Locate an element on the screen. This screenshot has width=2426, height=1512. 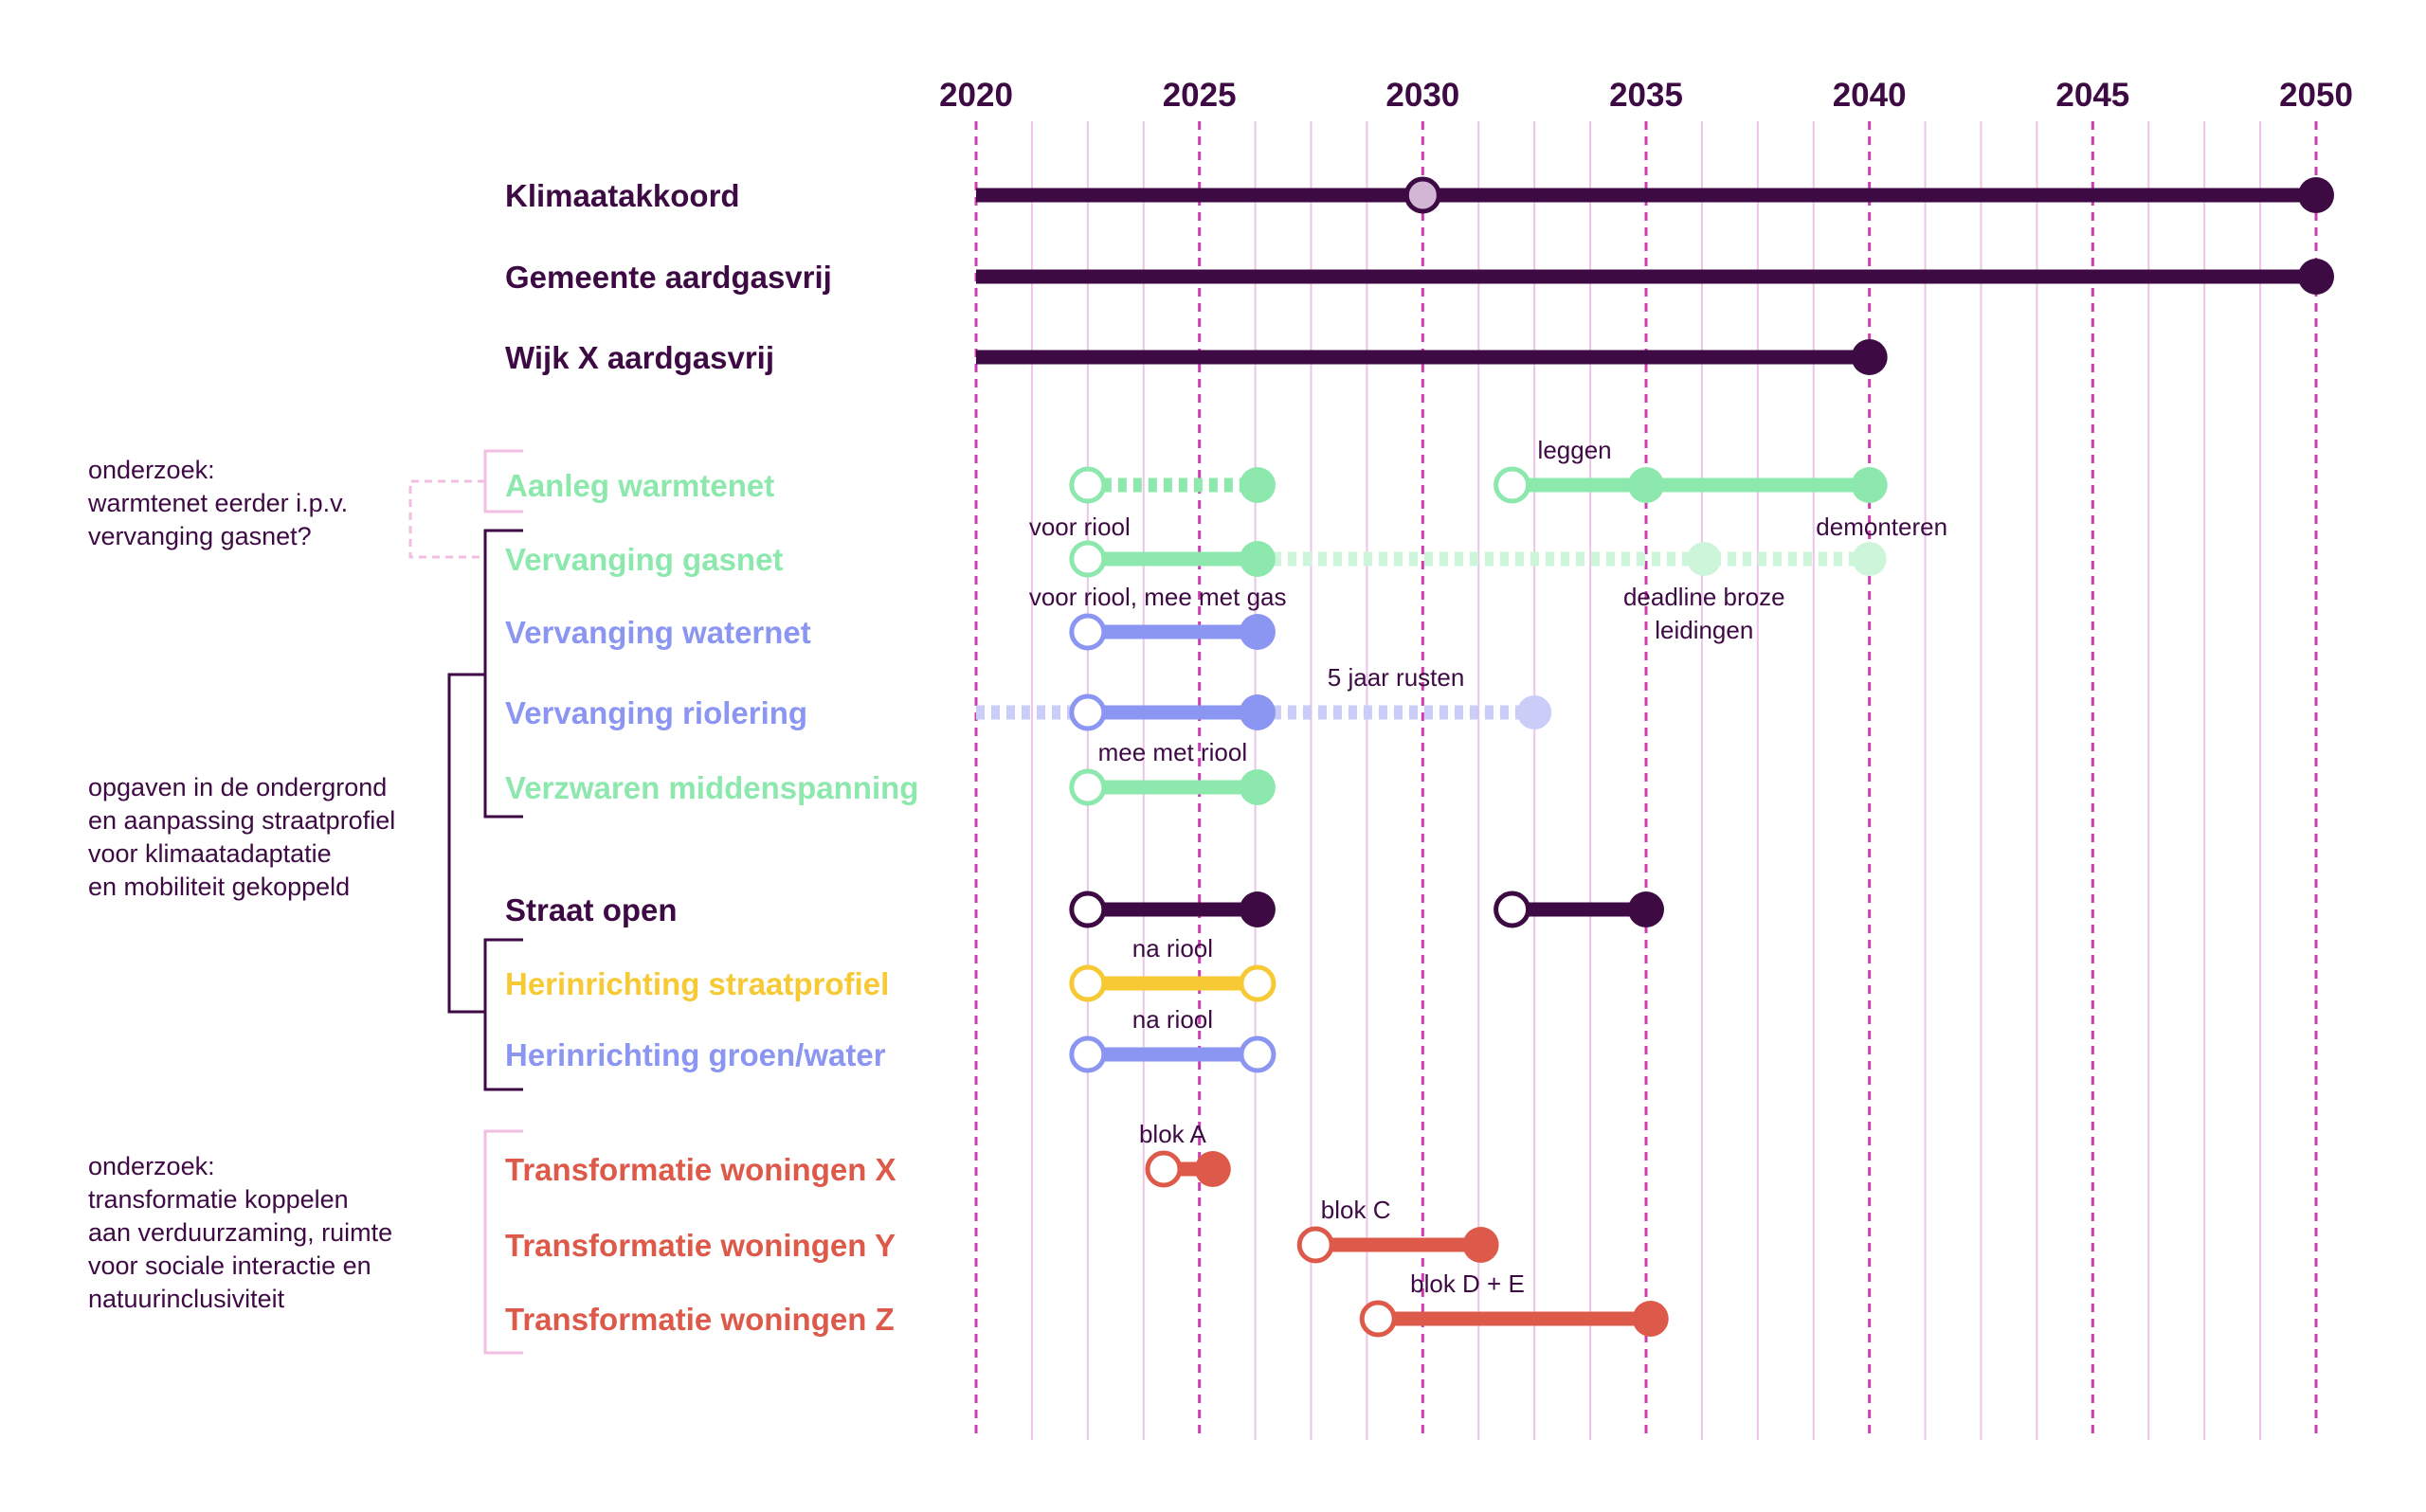
annotation-label: voor riool is located at coordinates (1080, 527).